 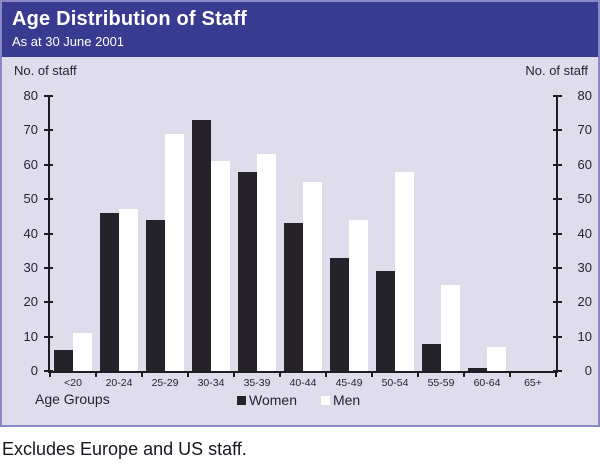 What do you see at coordinates (298, 400) in the screenshot?
I see `legend: Women Men` at bounding box center [298, 400].